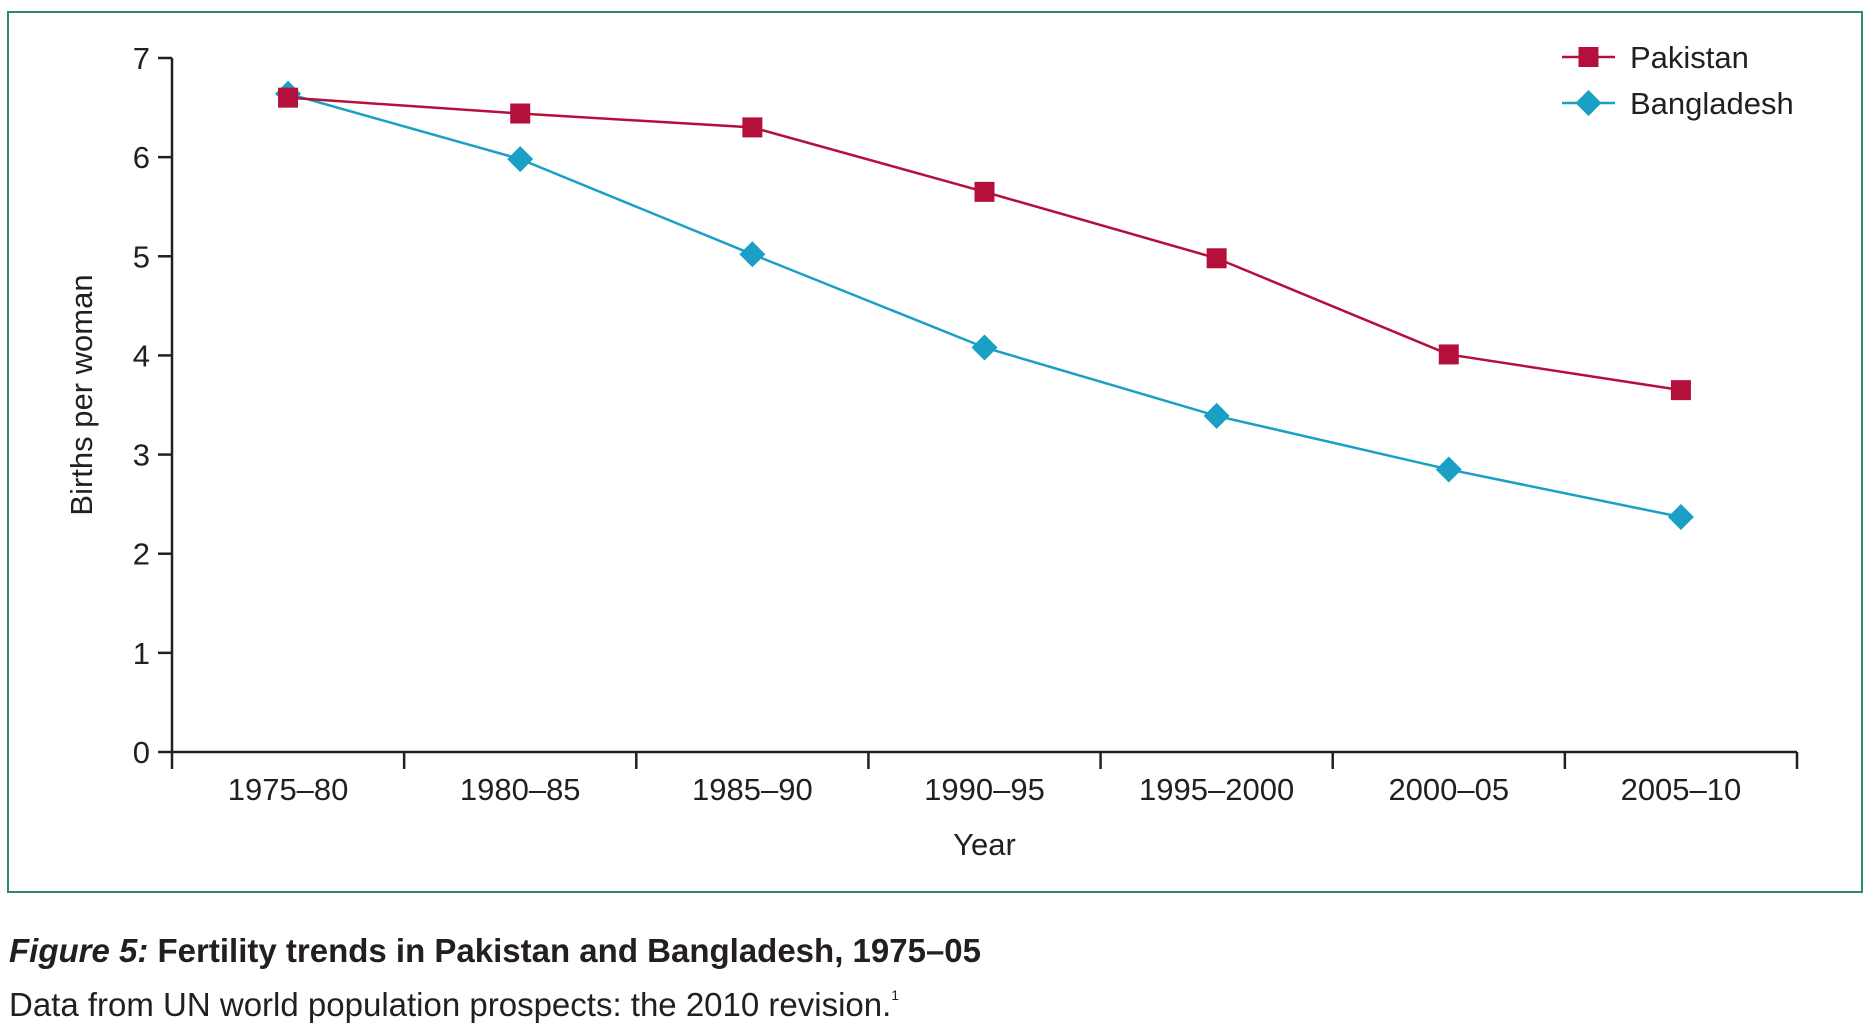  I want to click on legend-label-bangladesh: Bangladesh, so click(1712, 103).